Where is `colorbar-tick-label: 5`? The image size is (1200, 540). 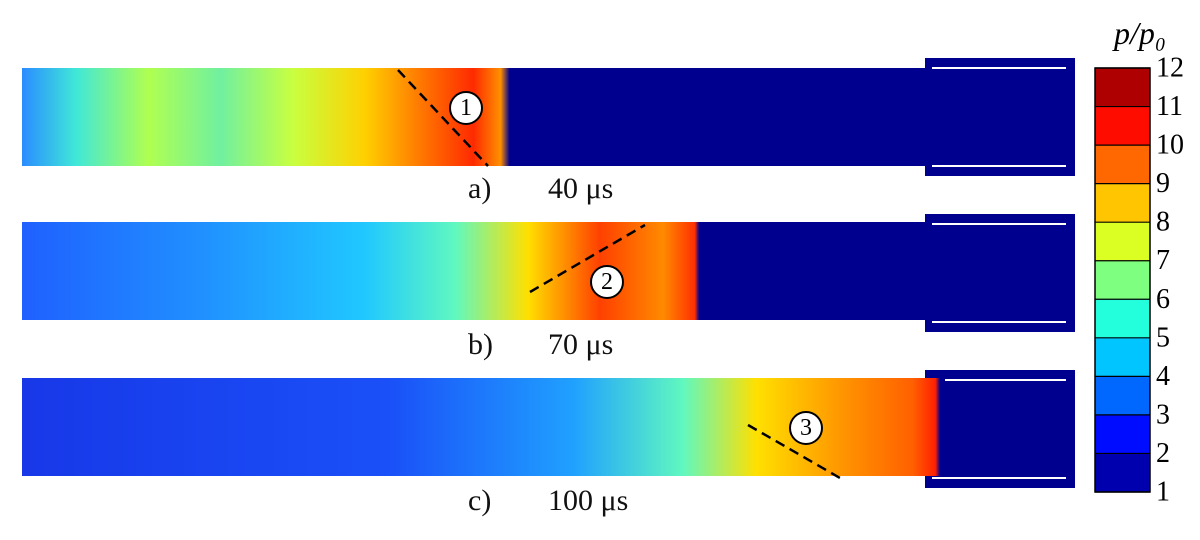 colorbar-tick-label: 5 is located at coordinates (1163, 337).